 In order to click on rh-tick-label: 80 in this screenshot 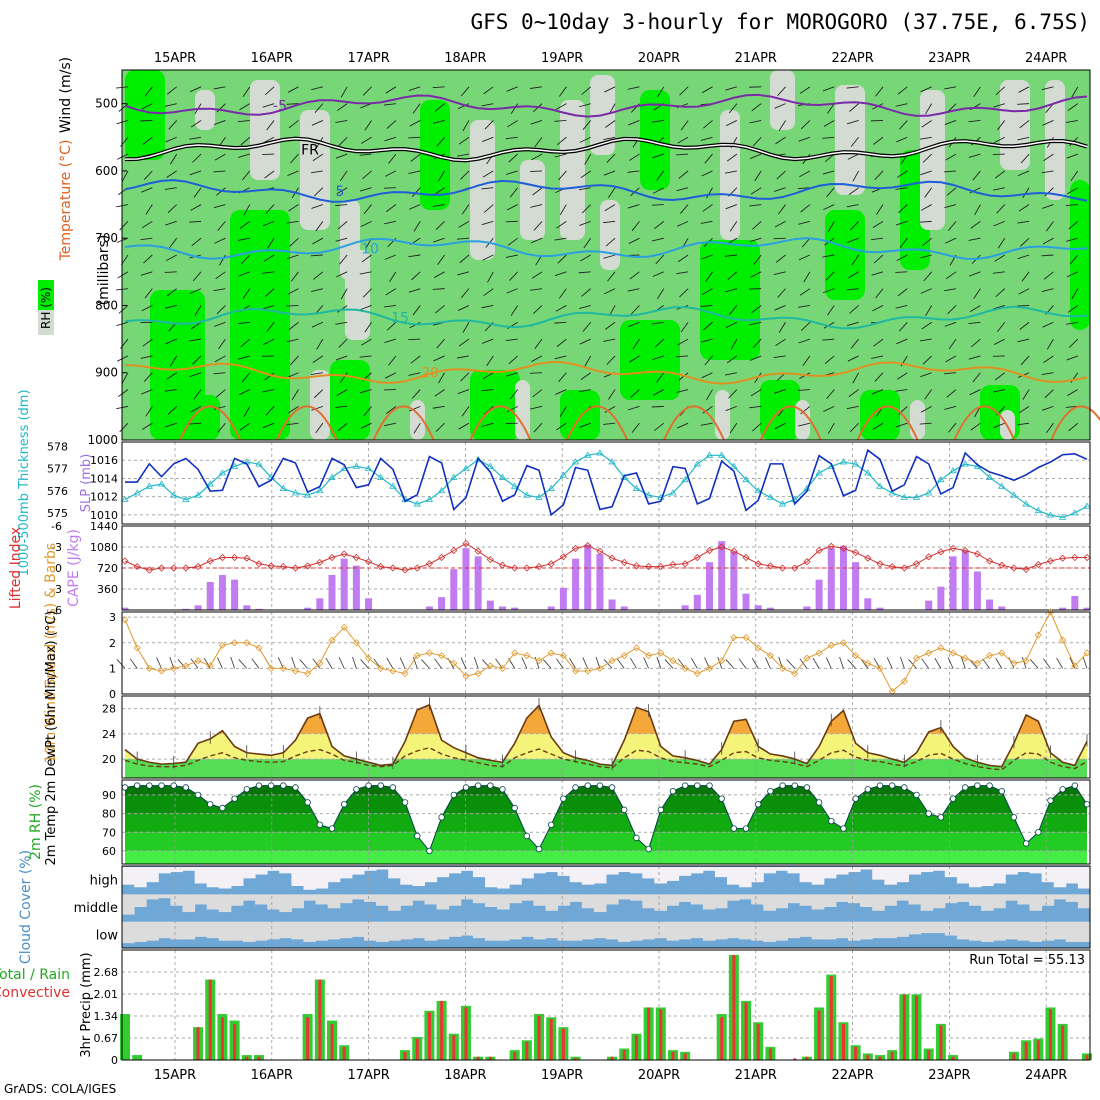, I will do `click(109, 814)`.